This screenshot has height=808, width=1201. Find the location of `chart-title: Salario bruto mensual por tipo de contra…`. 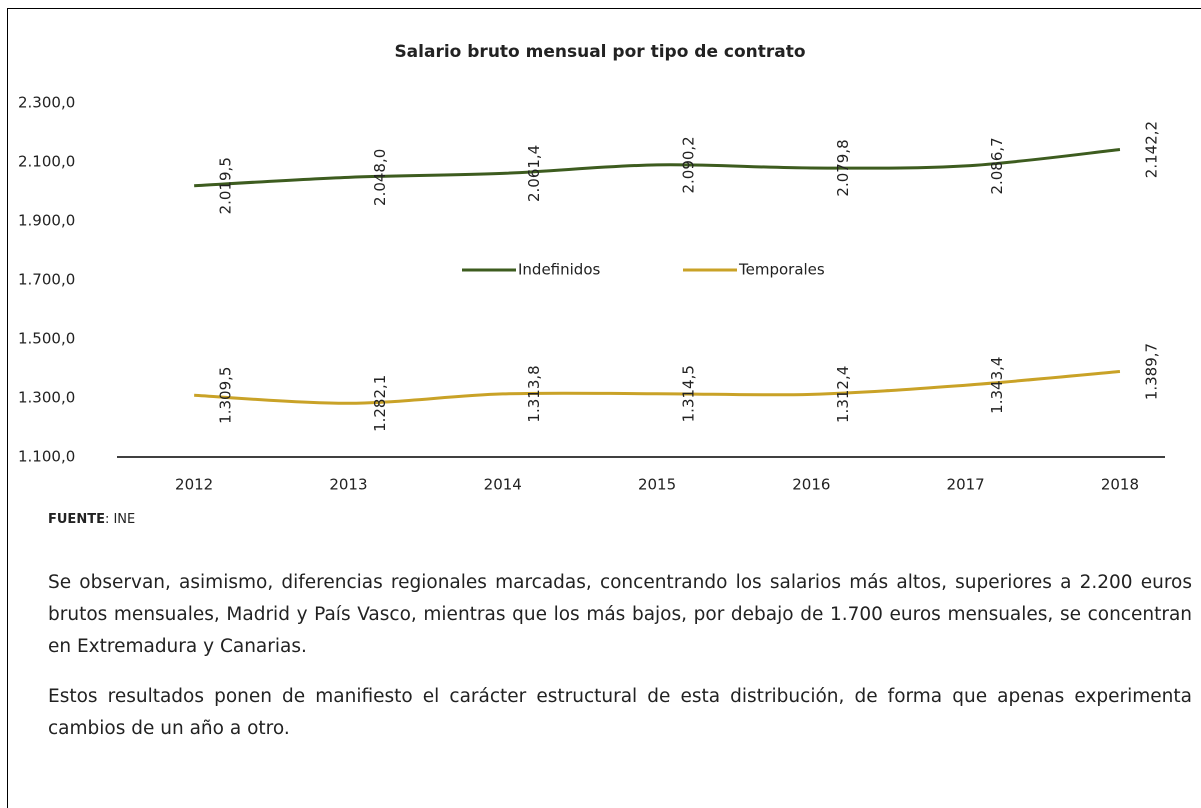

chart-title: Salario bruto mensual por tipo de contra… is located at coordinates (599, 52).